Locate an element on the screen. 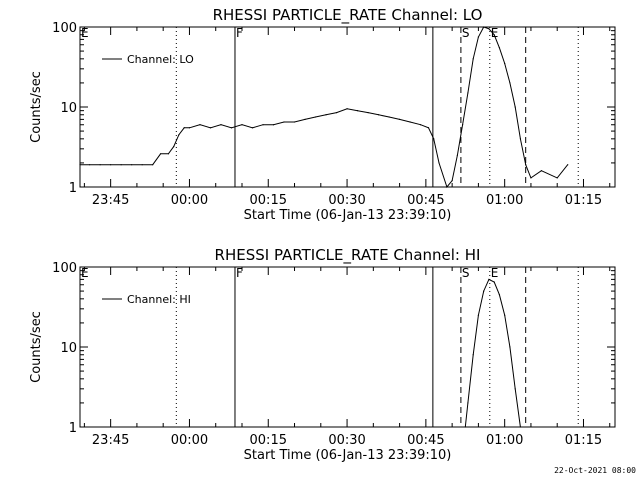 The width and height of the screenshot is (640, 485). marker-label: S is located at coordinates (466, 273).